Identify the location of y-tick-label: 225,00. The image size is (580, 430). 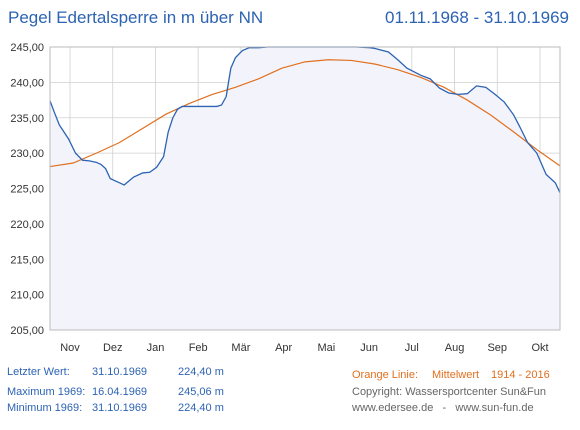
(27, 190).